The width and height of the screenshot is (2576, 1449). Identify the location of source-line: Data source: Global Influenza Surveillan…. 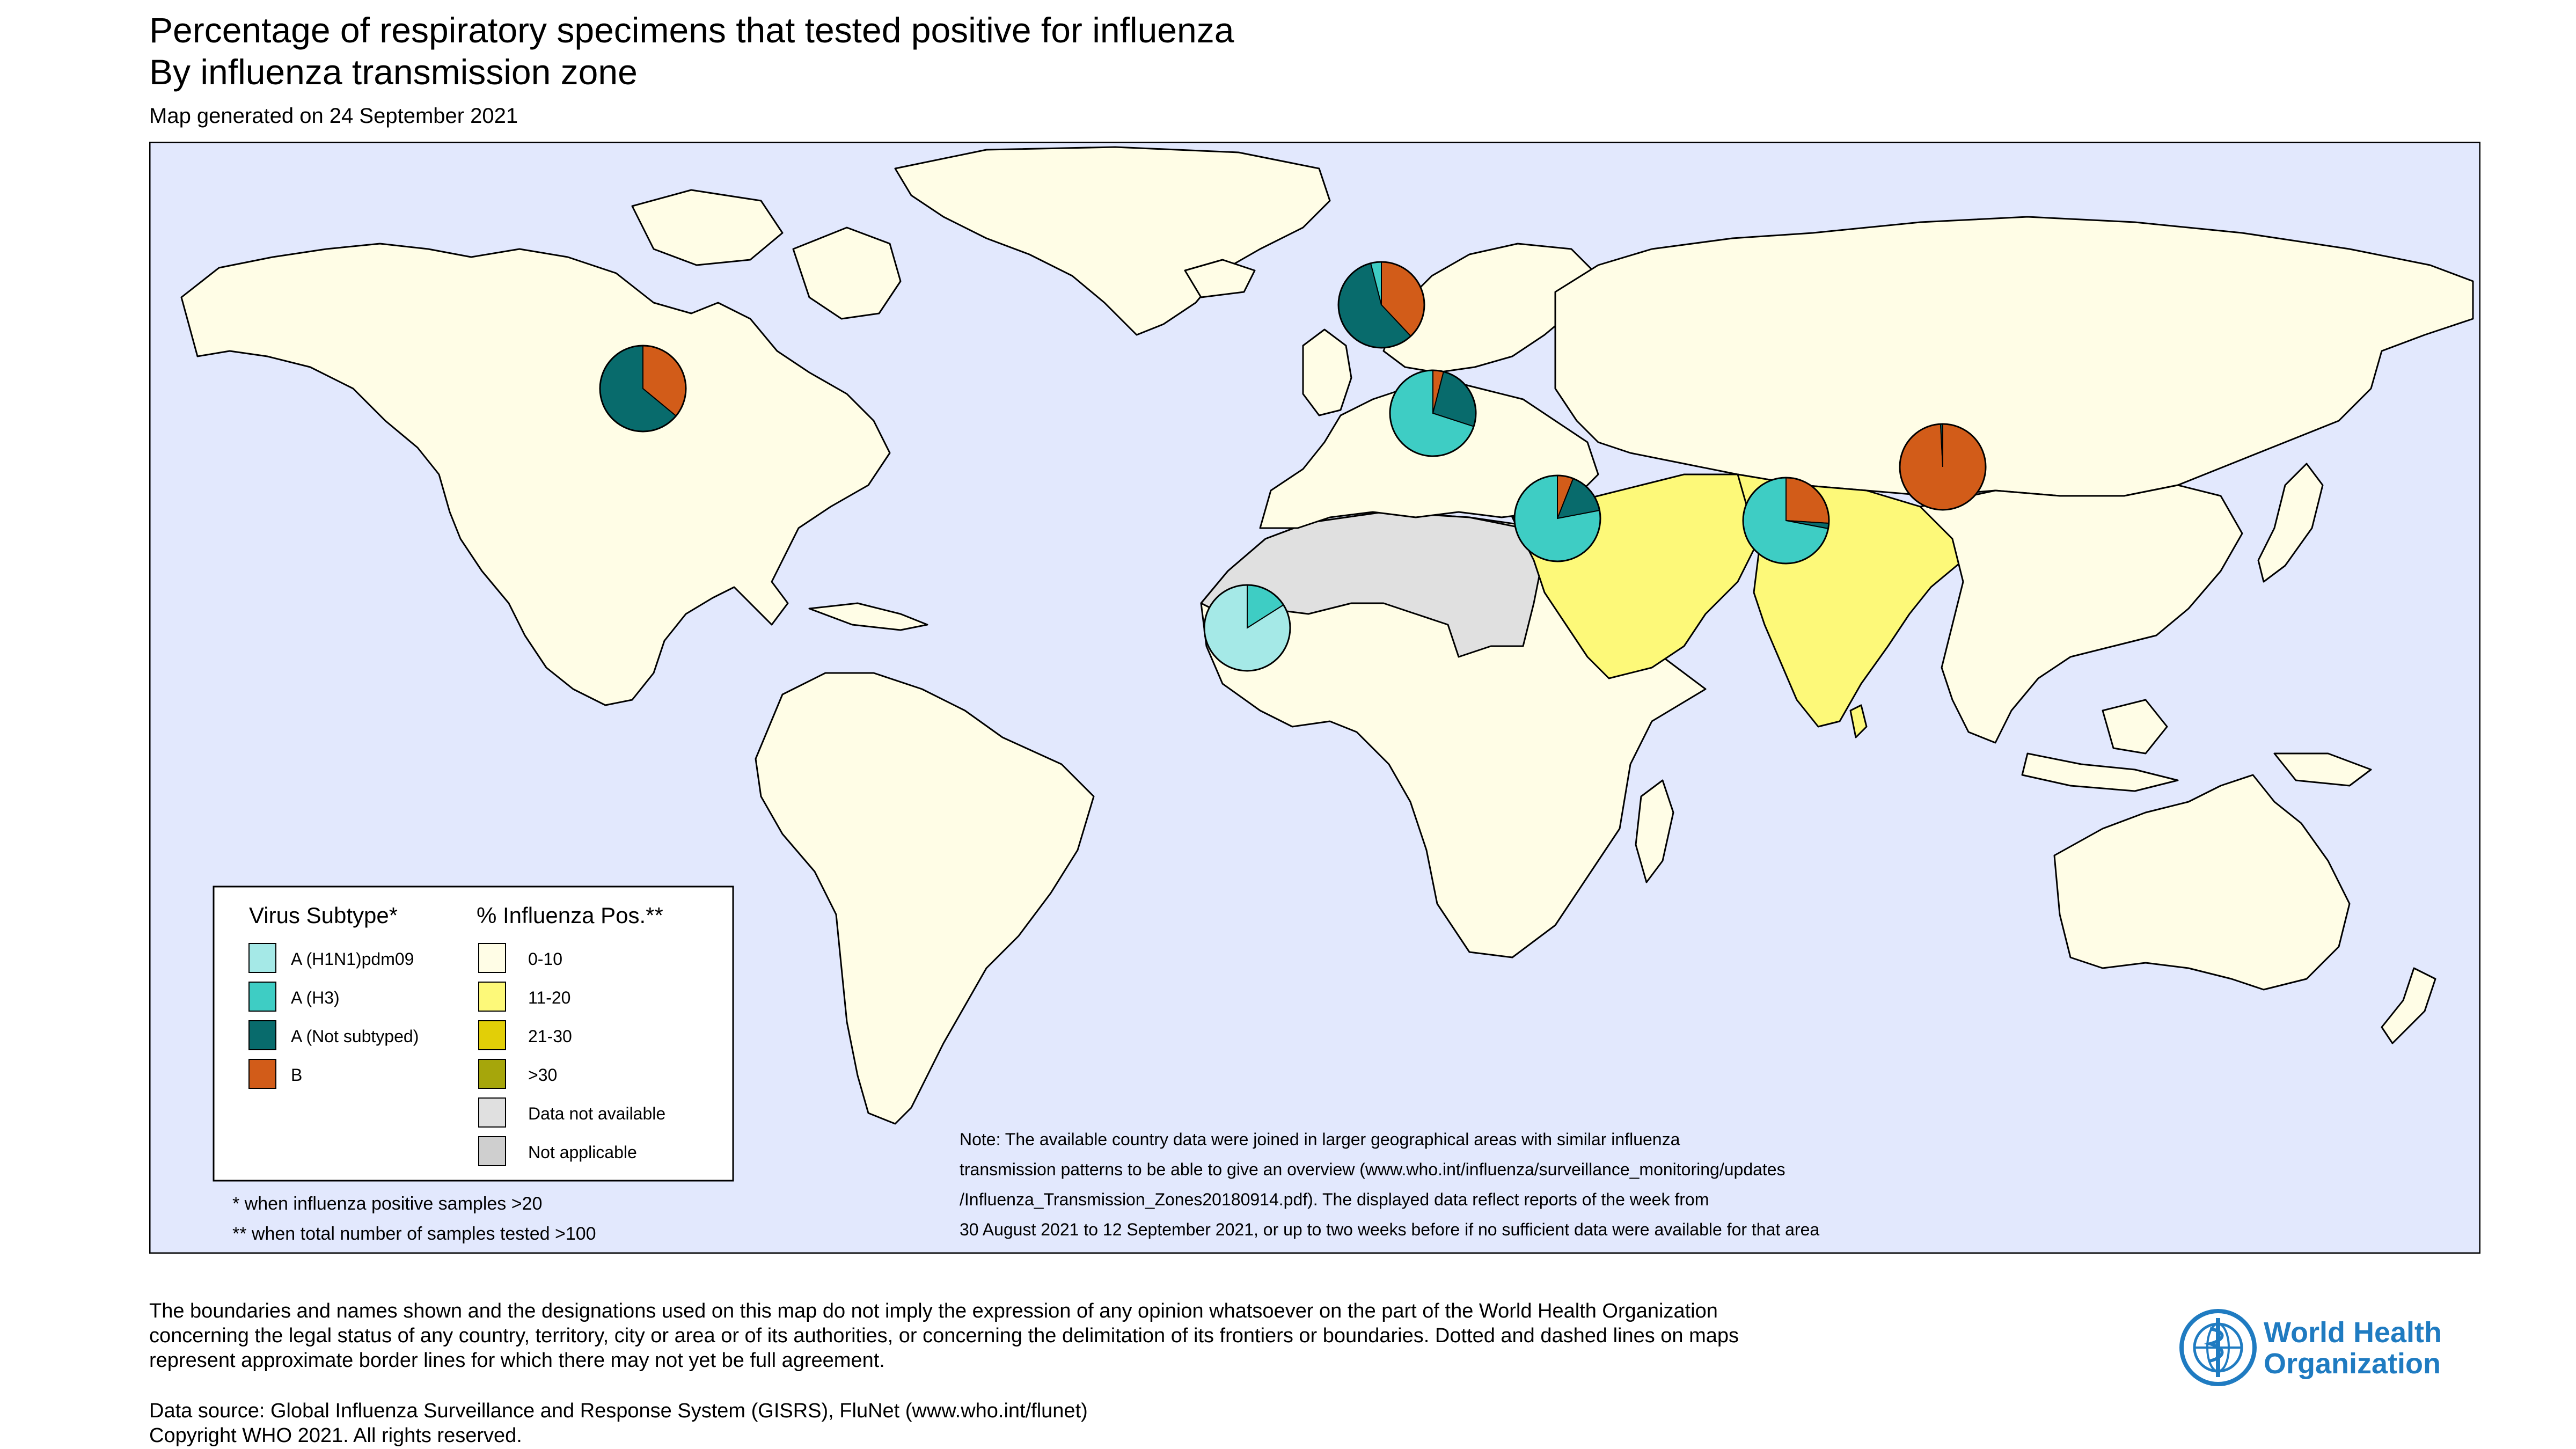
(618, 1411).